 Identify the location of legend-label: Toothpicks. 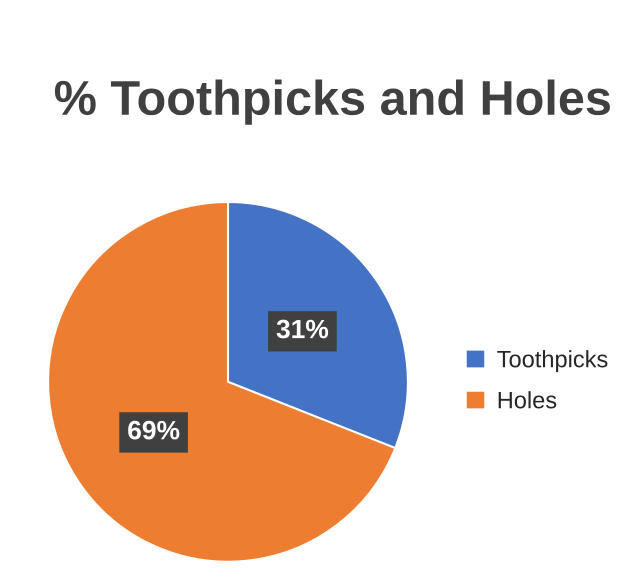
(552, 361).